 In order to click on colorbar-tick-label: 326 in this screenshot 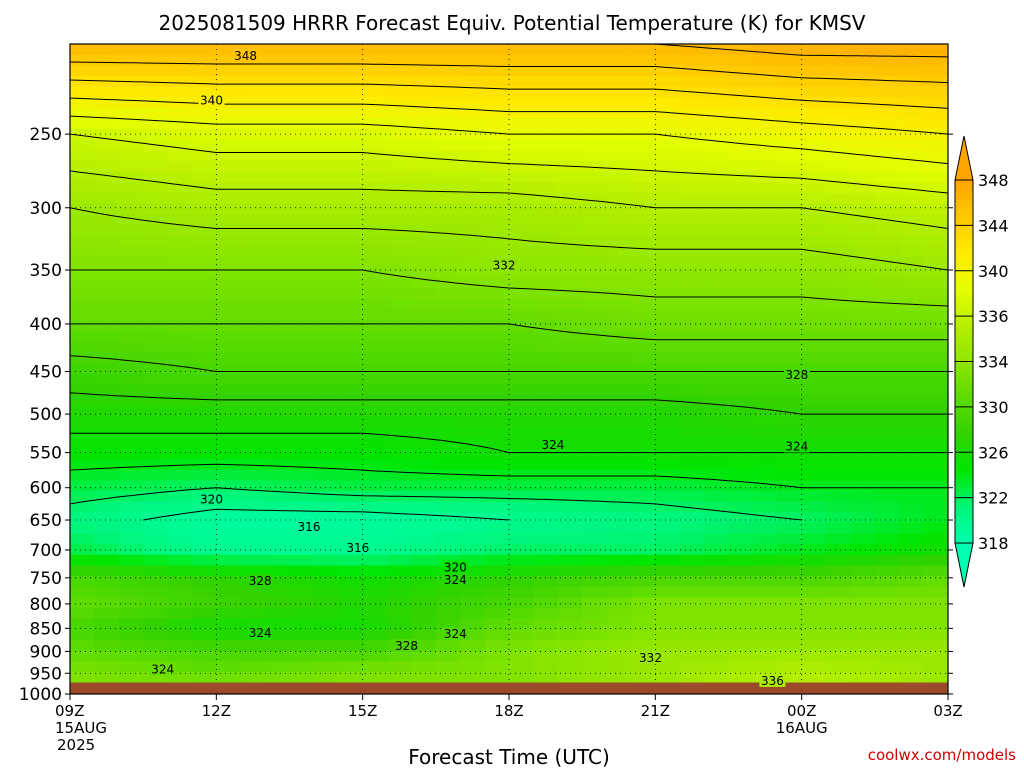, I will do `click(993, 452)`.